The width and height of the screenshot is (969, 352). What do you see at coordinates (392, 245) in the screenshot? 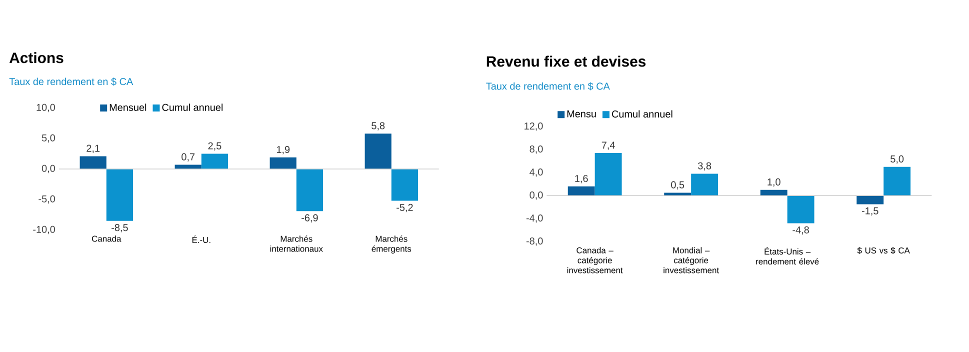
I see `x-tick-label: Marchés émergents` at bounding box center [392, 245].